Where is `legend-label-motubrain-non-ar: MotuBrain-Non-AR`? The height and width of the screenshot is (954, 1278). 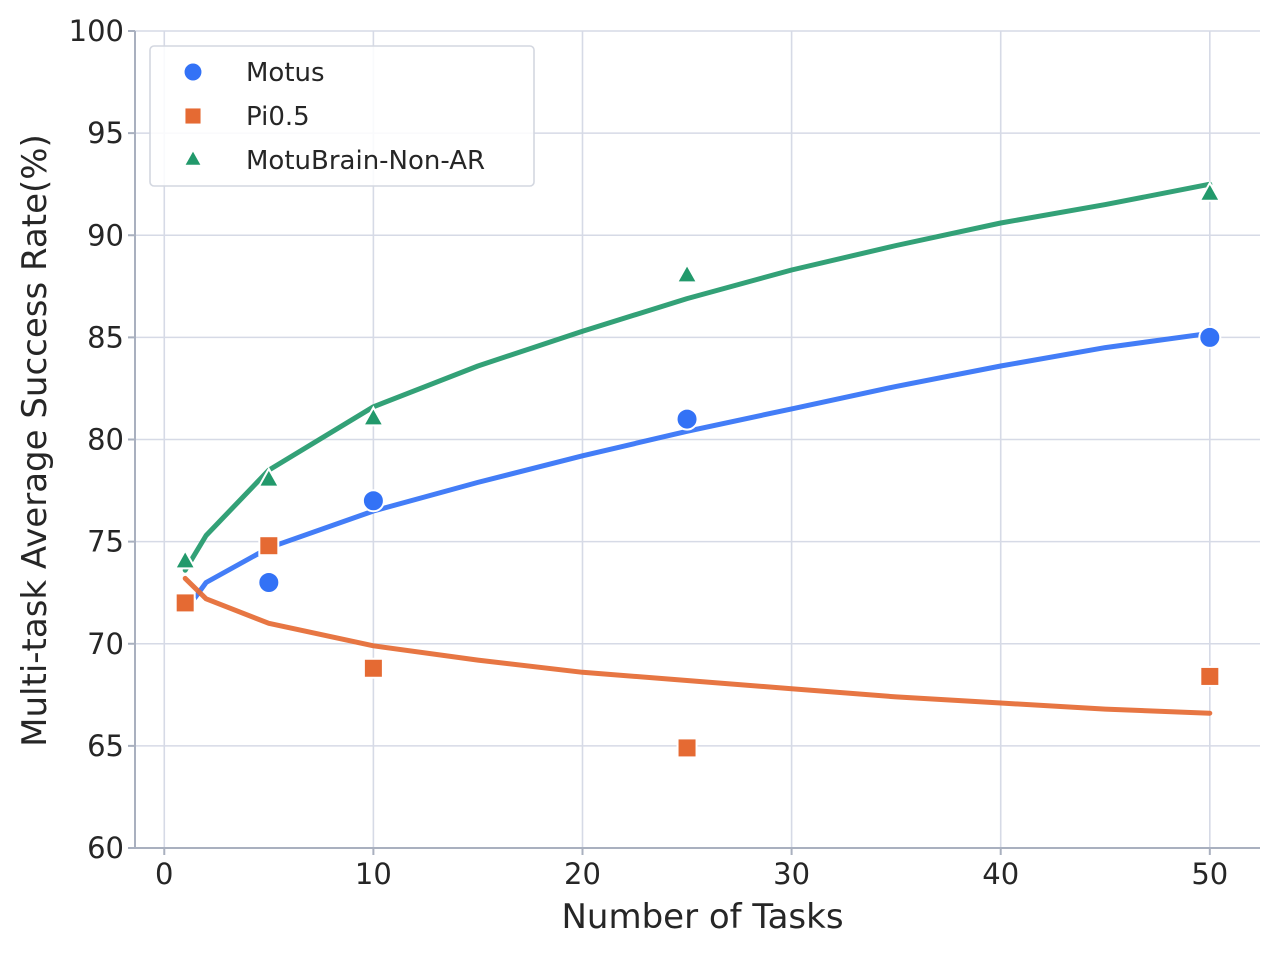
legend-label-motubrain-non-ar: MotuBrain-Non-AR is located at coordinates (365, 161).